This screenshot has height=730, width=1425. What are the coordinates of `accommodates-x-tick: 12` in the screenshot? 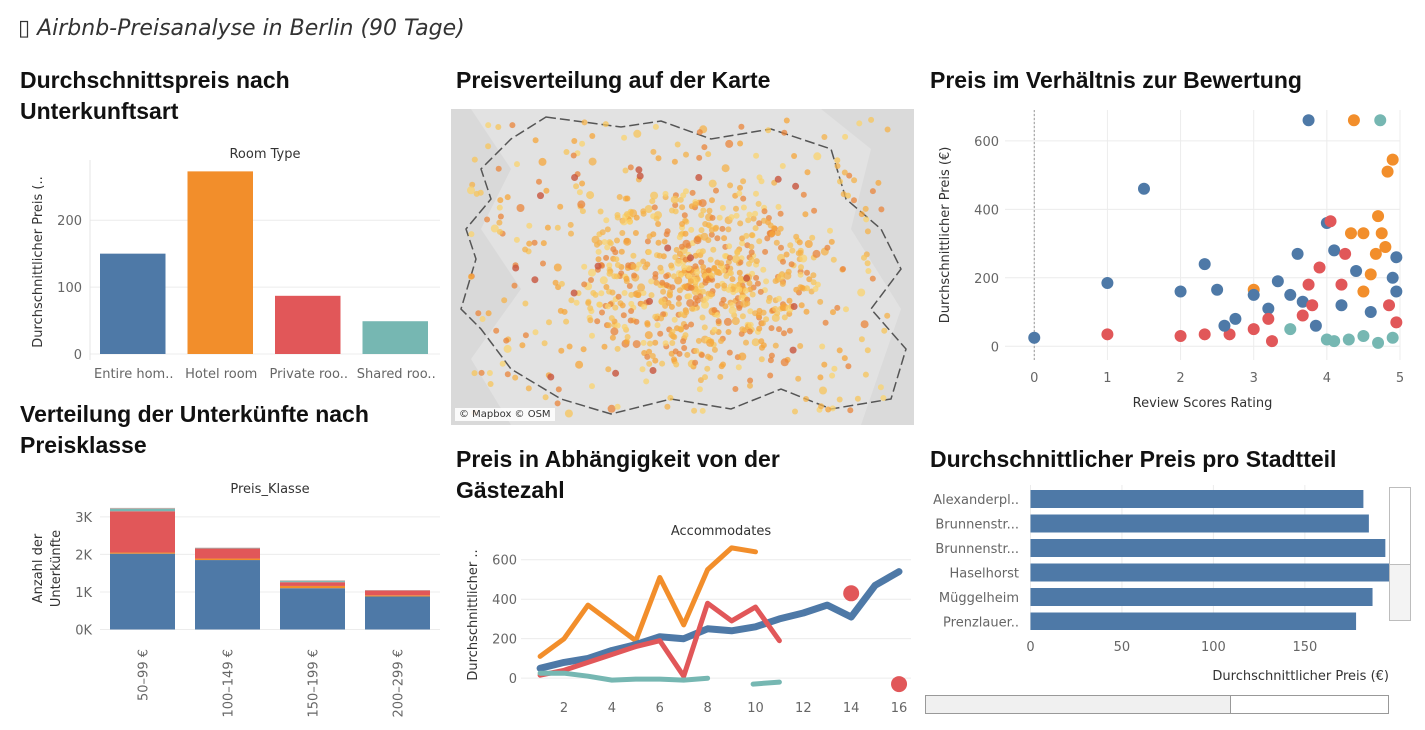 It's located at (803, 708).